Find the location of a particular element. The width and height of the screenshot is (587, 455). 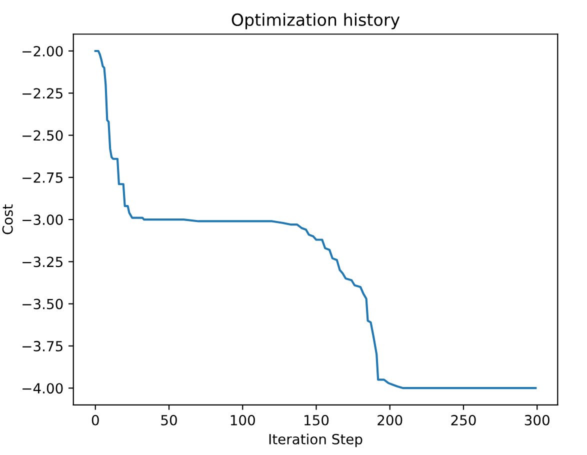

chart-title: Optimization history is located at coordinates (316, 21).